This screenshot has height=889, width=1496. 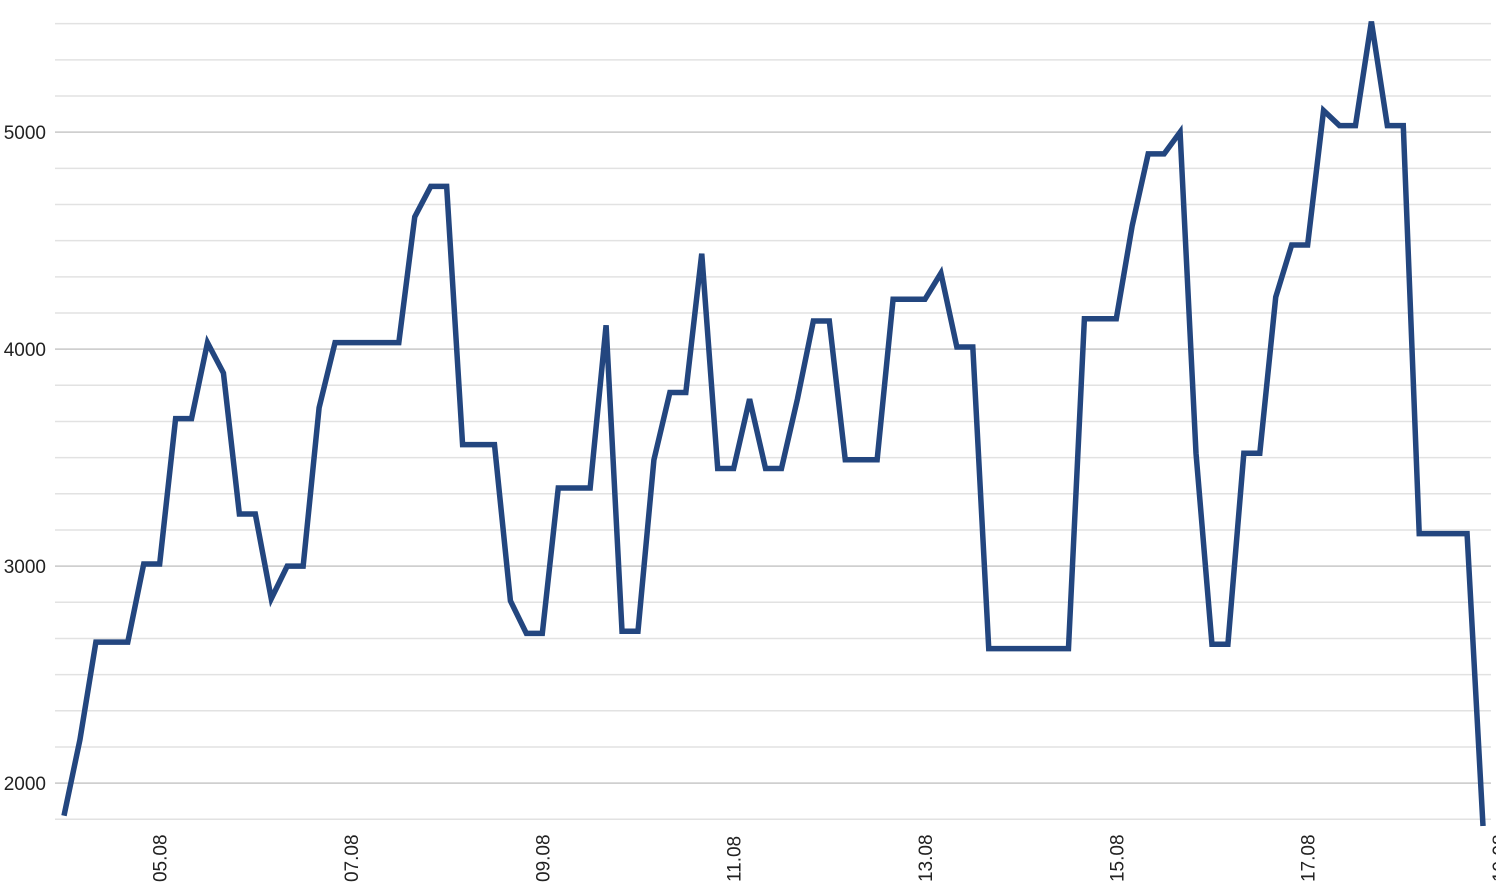 I want to click on x-tick-label: 07.08, so click(x=352, y=858).